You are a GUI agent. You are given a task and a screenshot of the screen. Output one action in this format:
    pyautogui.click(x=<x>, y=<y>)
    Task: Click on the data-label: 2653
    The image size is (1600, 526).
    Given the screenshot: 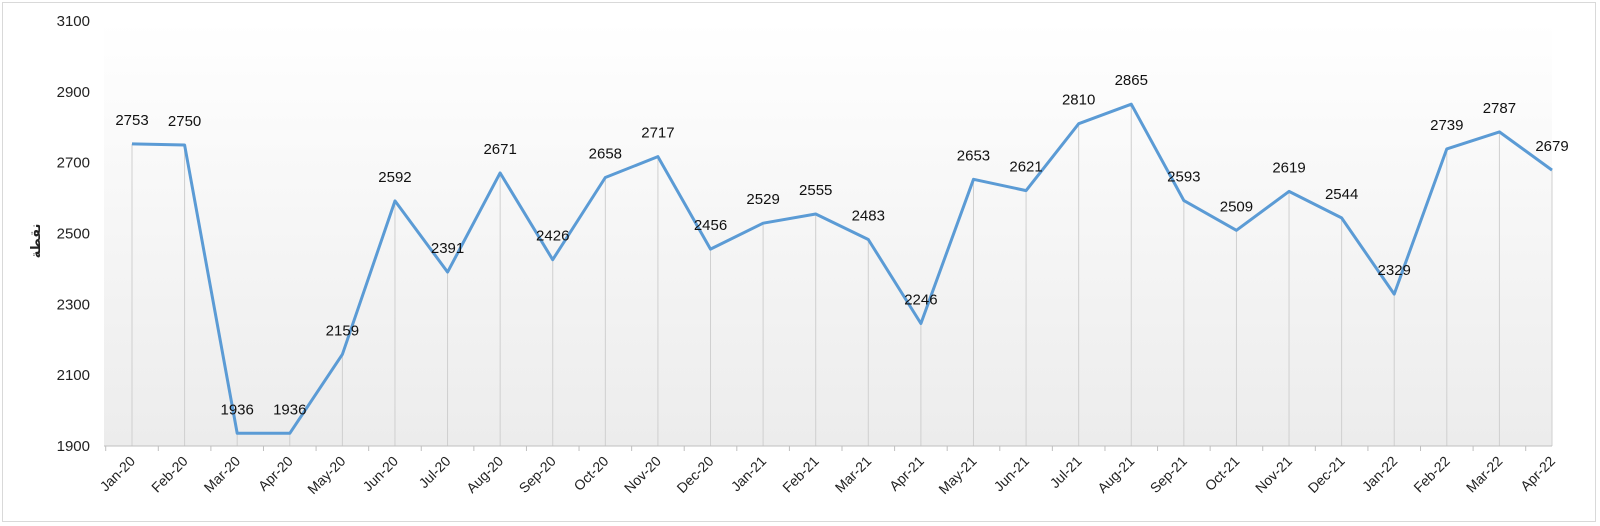 What is the action you would take?
    pyautogui.click(x=973, y=155)
    